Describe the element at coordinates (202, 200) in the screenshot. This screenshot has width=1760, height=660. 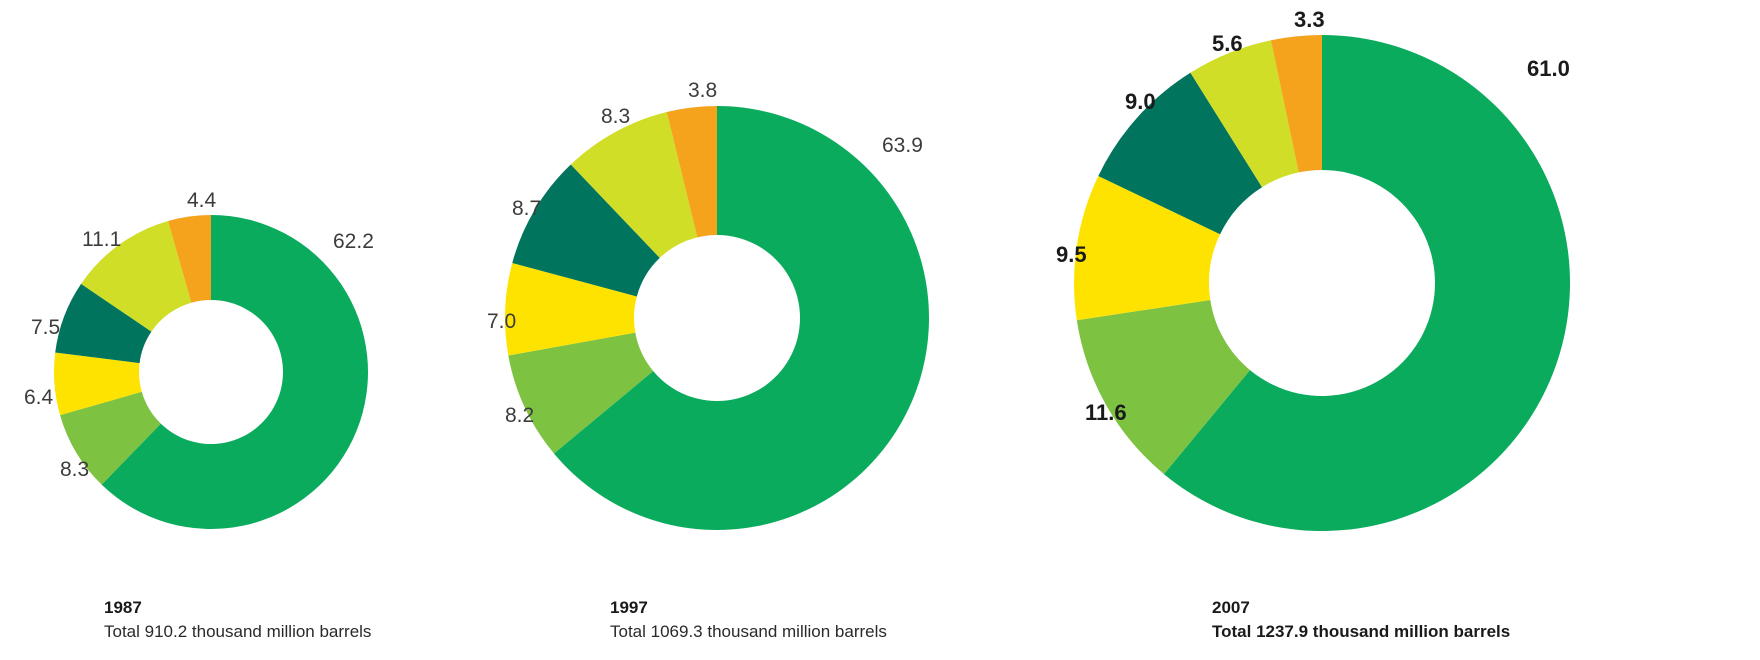
I see `slice-label-1987-5: 4.4` at that location.